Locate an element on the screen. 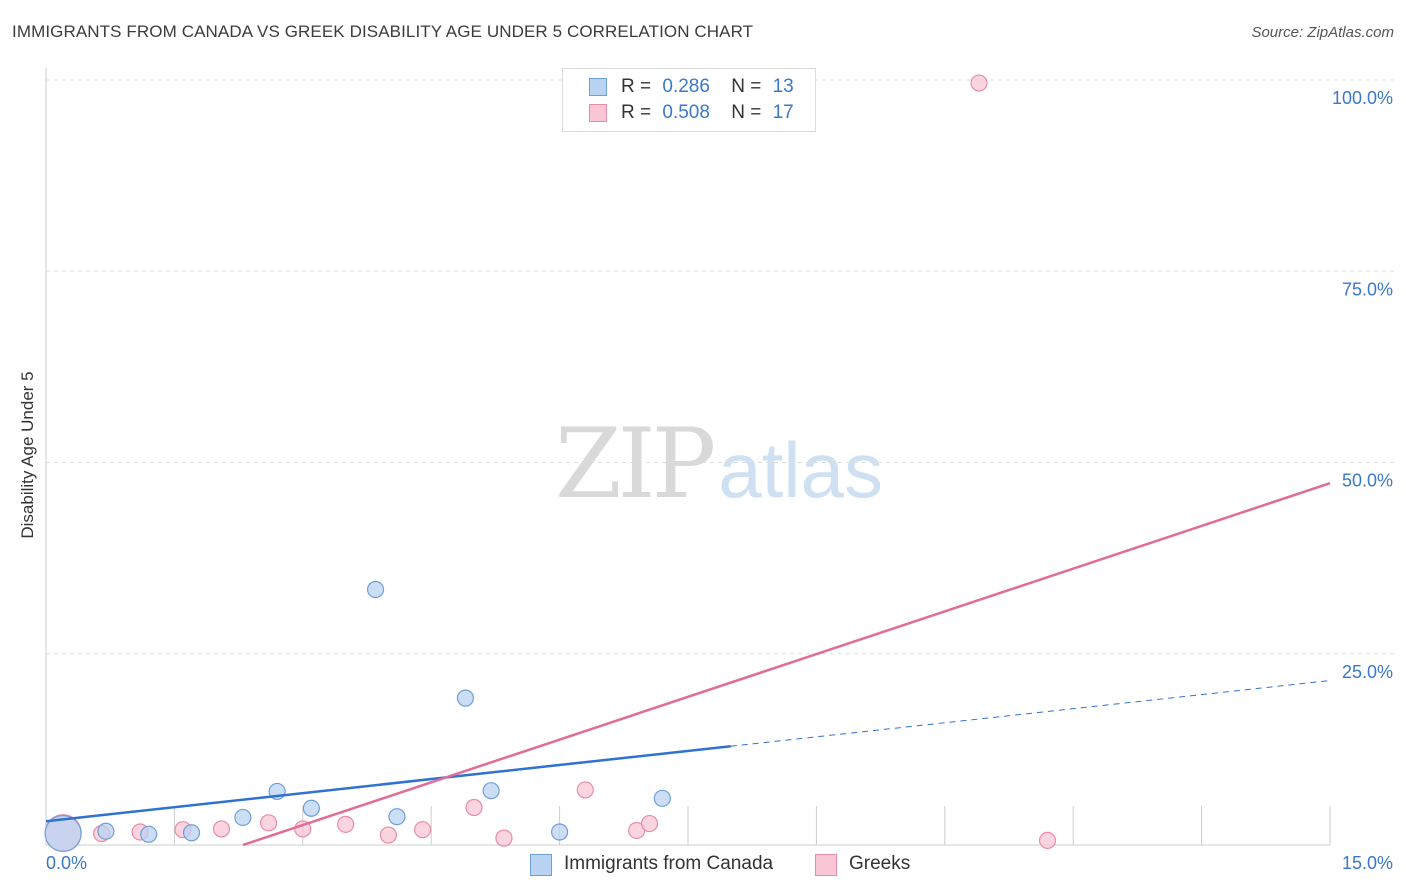 Image resolution: width=1406 pixels, height=892 pixels. legend-text-greeks: R = 0.508 N = 17 is located at coordinates (707, 113).